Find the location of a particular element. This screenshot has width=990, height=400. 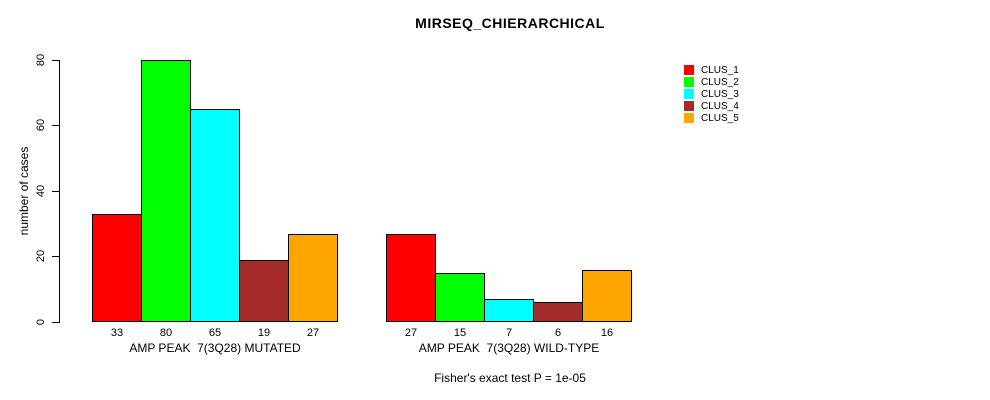

legend-item-clus_3: CLUS_3 is located at coordinates (711, 94).